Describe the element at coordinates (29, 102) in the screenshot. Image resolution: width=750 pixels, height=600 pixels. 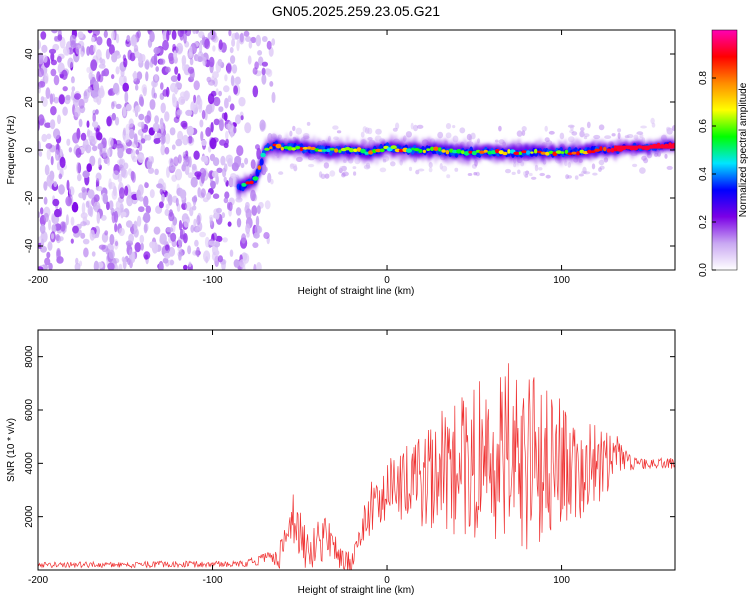
I see `y-tick-label: 20` at that location.